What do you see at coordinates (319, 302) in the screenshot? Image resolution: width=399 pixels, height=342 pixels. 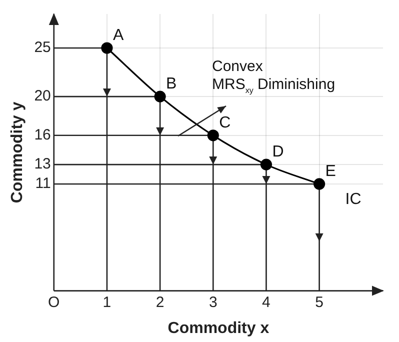 I see `x-tick-label: 5` at bounding box center [319, 302].